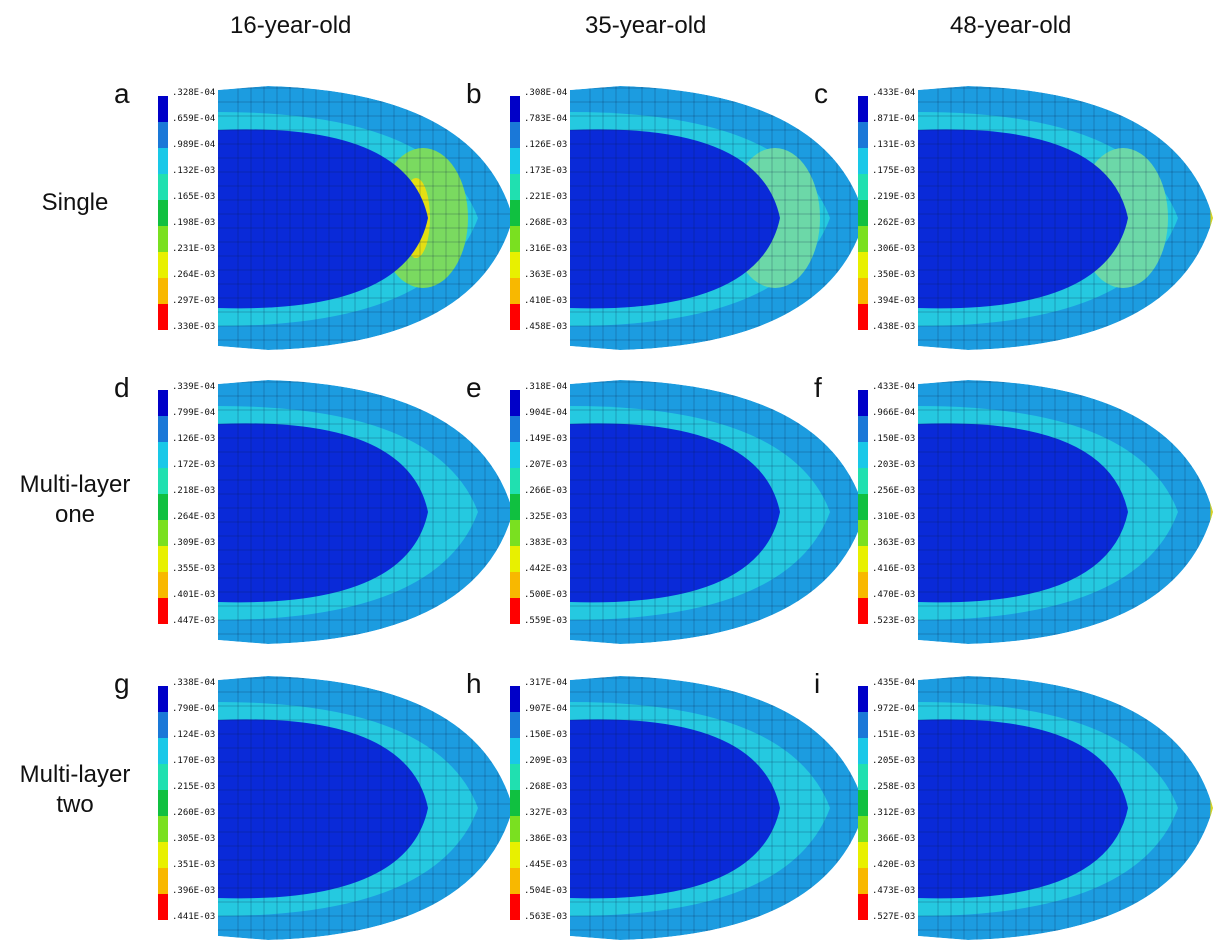 Image resolution: width=1216 pixels, height=944 pixels. Describe the element at coordinates (821, 93) in the screenshot. I see `panel-letter: c` at that location.